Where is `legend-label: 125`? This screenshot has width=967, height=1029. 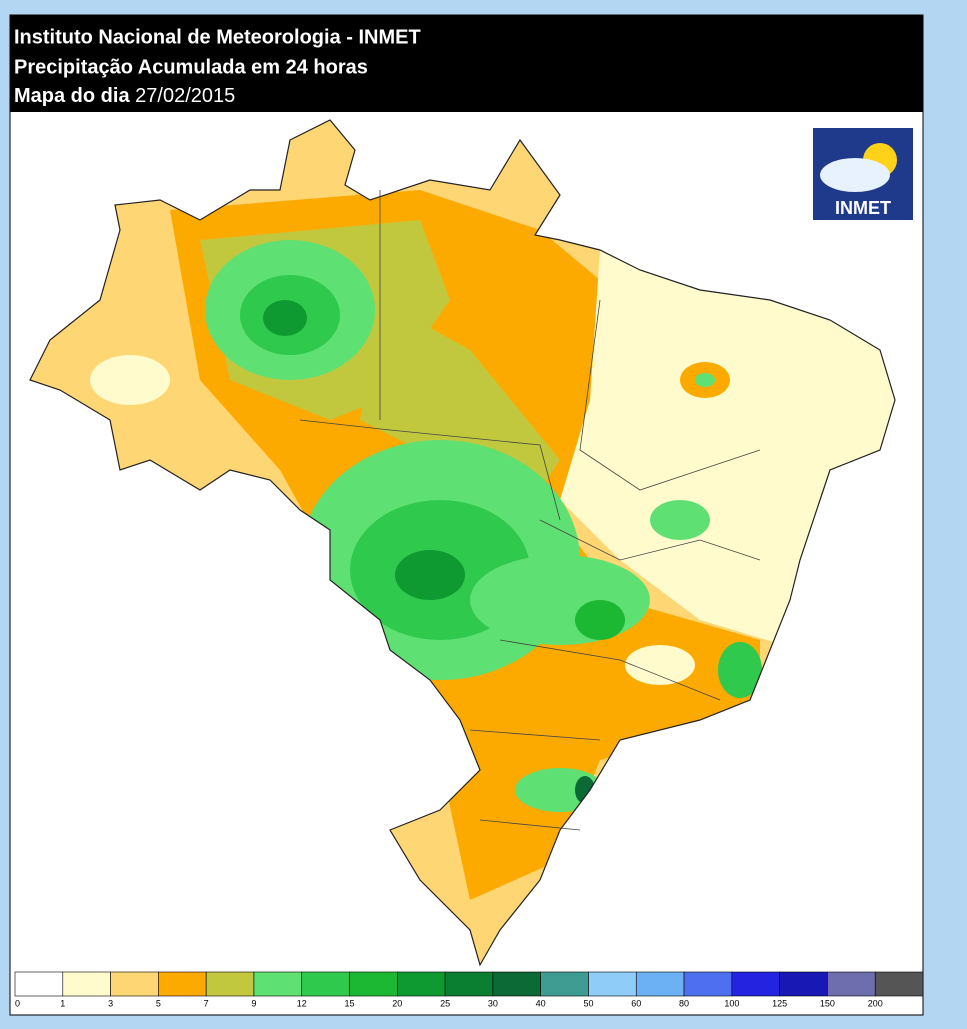
legend-label: 125 is located at coordinates (779, 1003).